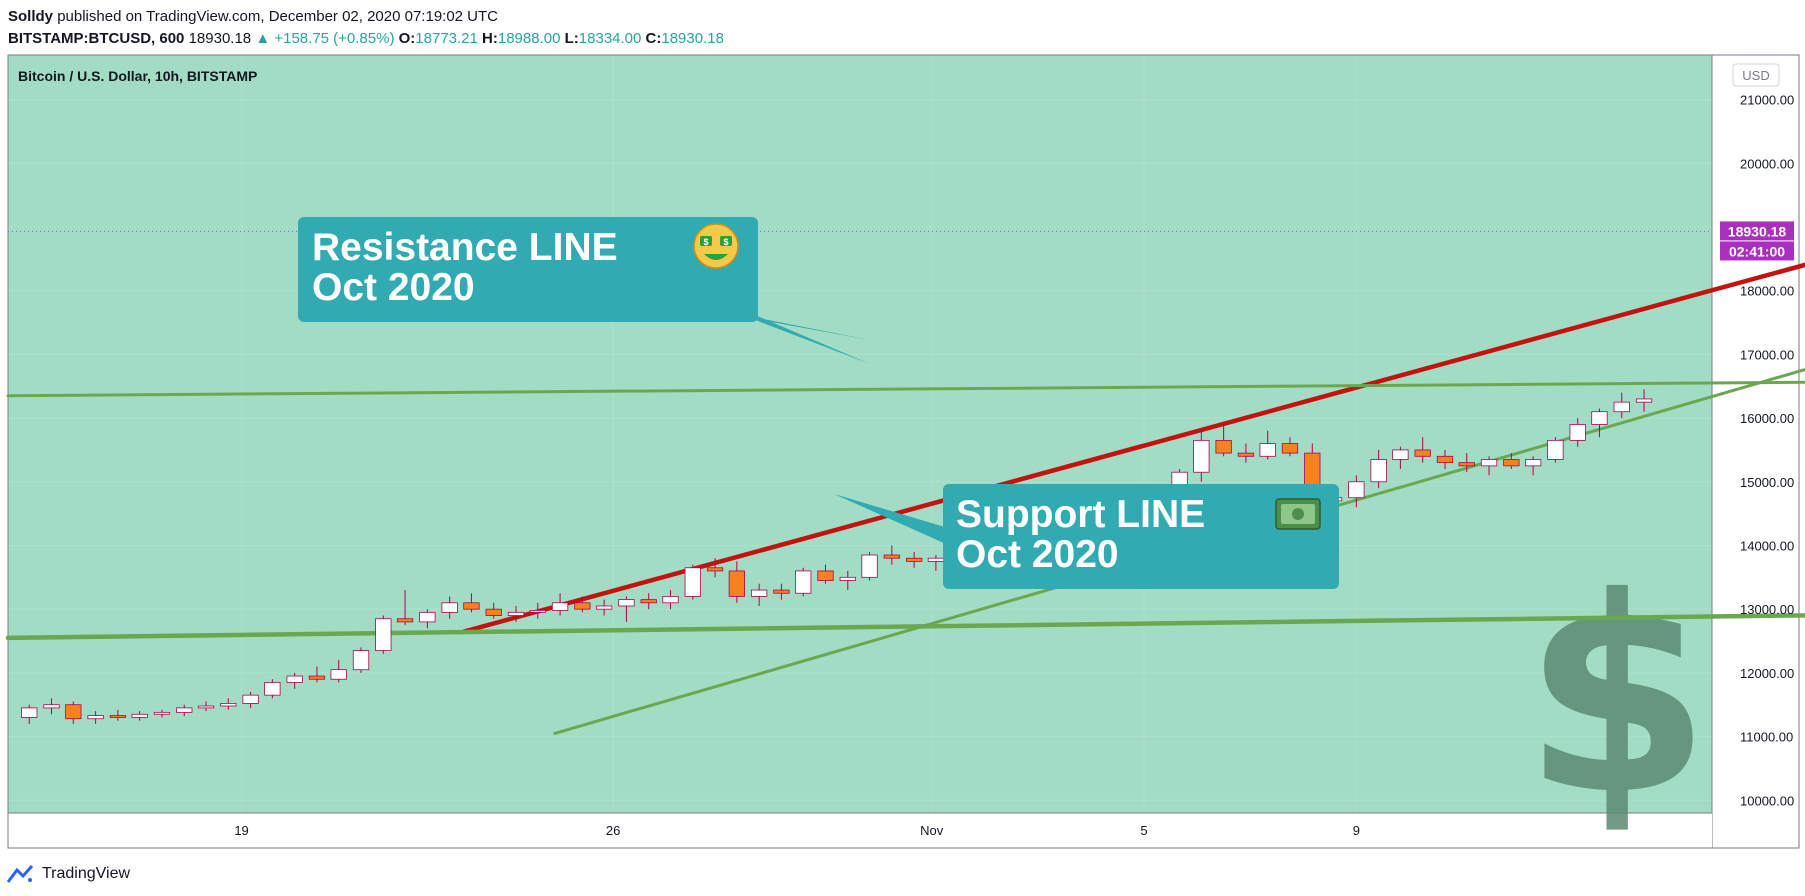  I want to click on price-tick-label: 16000.00, so click(1767, 418).